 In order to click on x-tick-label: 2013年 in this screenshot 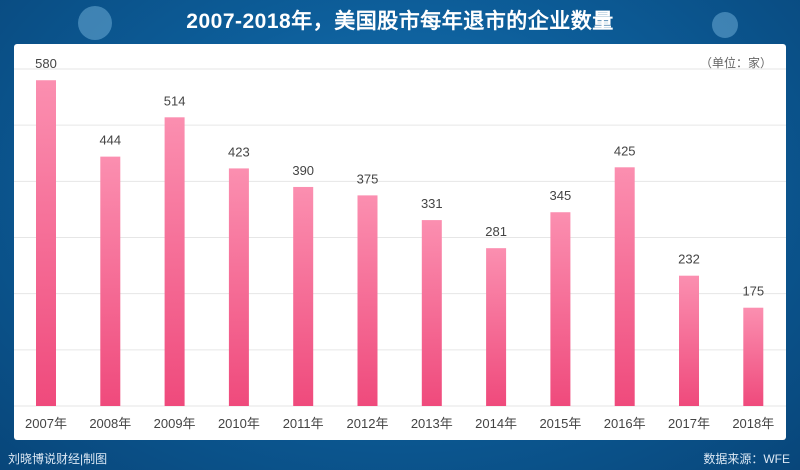, I will do `click(432, 423)`.